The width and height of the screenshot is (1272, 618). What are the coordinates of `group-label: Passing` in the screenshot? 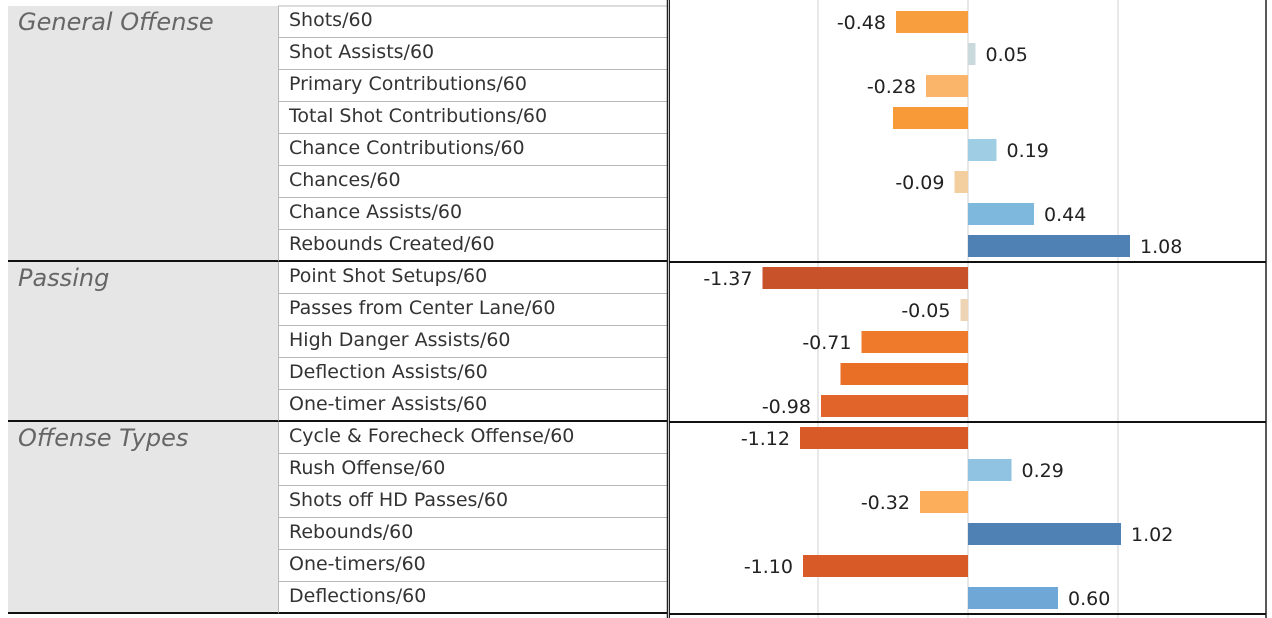 It's located at (64, 278).